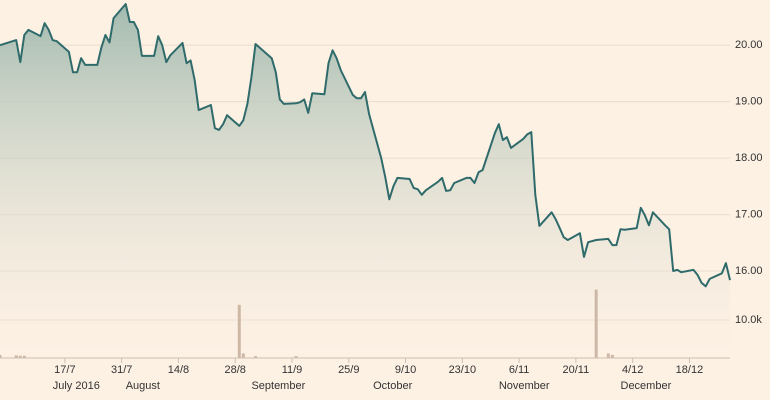 Image resolution: width=770 pixels, height=400 pixels. I want to click on month-label: August, so click(143, 386).